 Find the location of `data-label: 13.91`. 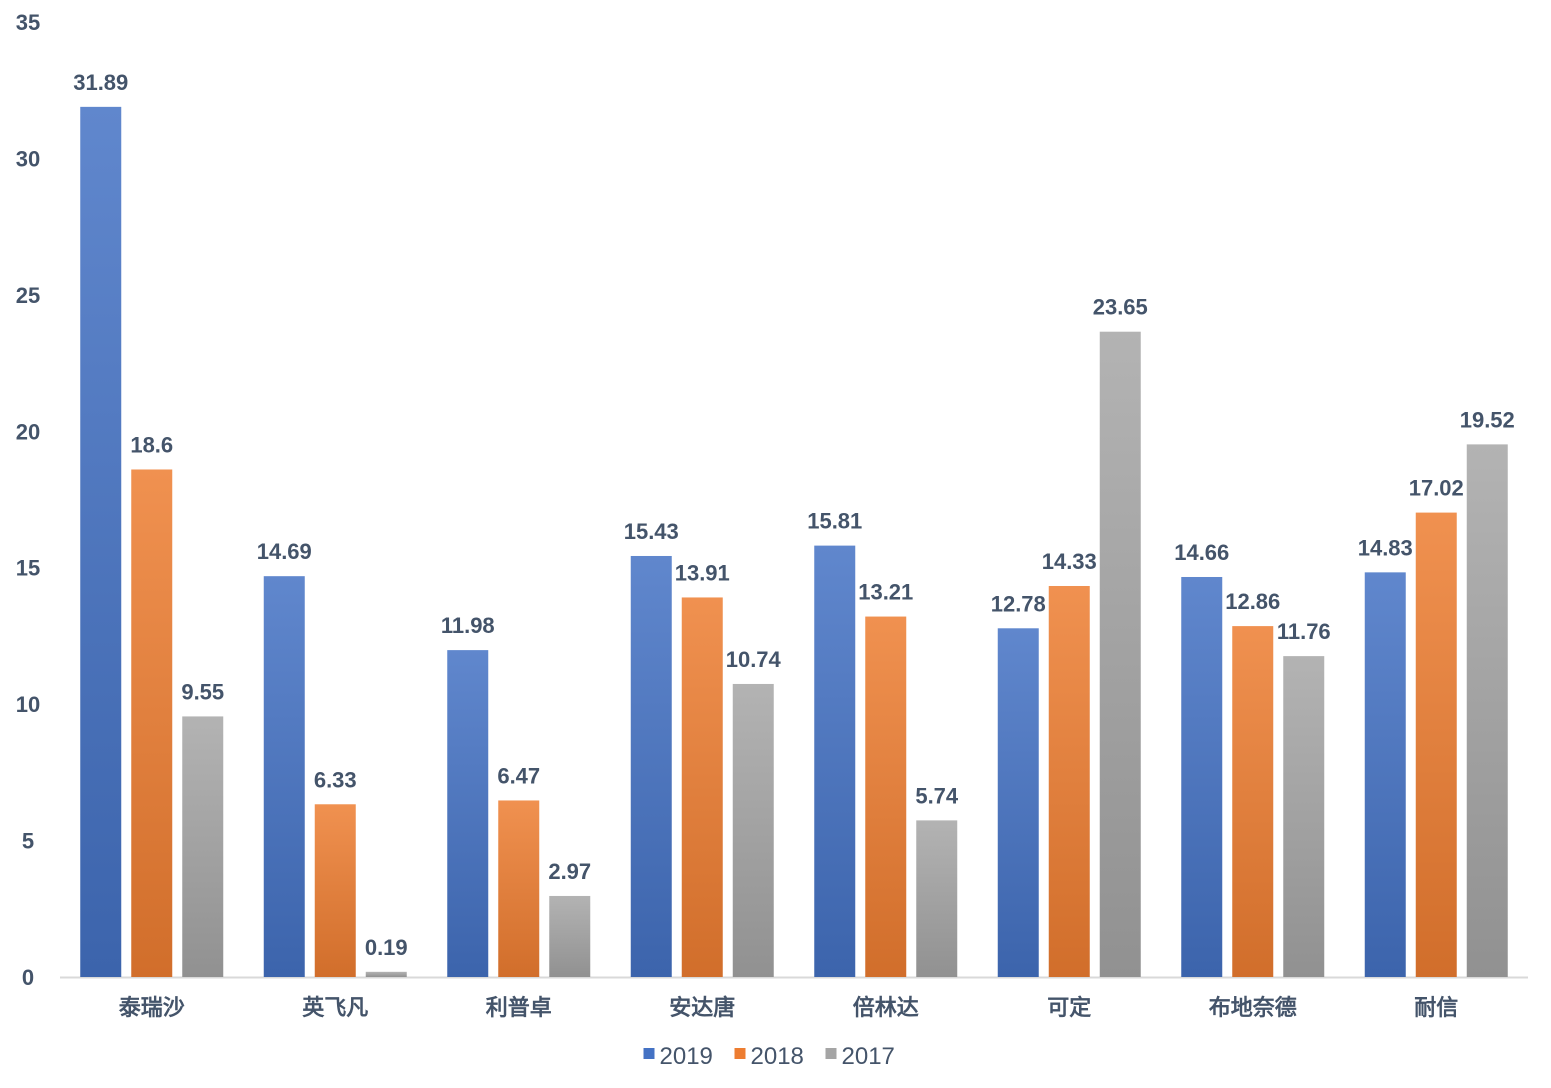

data-label: 13.91 is located at coordinates (702, 572).